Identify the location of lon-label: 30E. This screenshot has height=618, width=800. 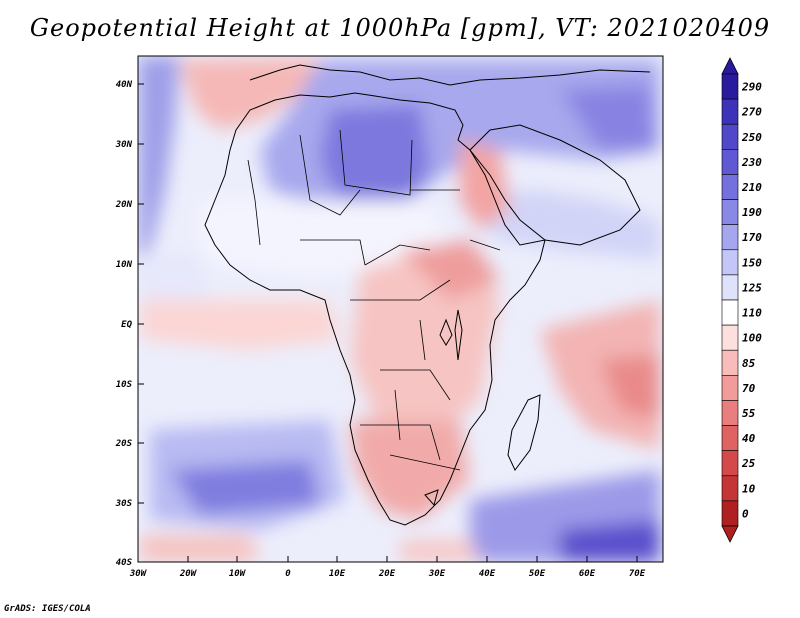
(437, 574).